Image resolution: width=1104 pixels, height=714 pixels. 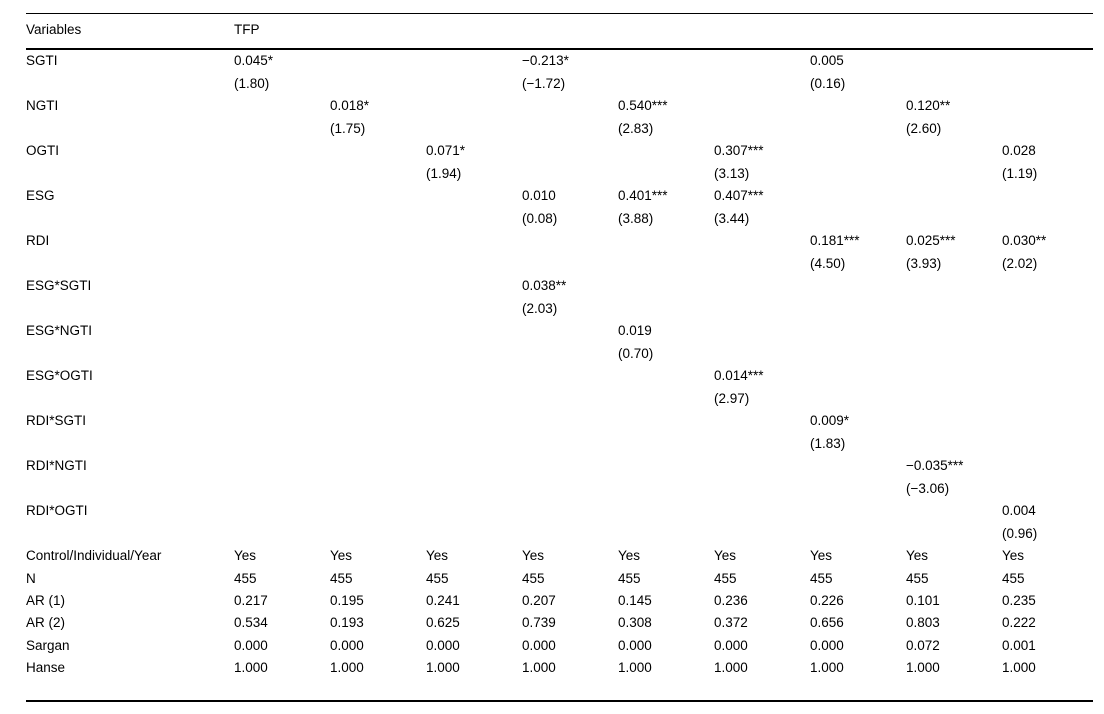 I want to click on coef-cell: 0.028 (1.19), so click(x=1020, y=162).